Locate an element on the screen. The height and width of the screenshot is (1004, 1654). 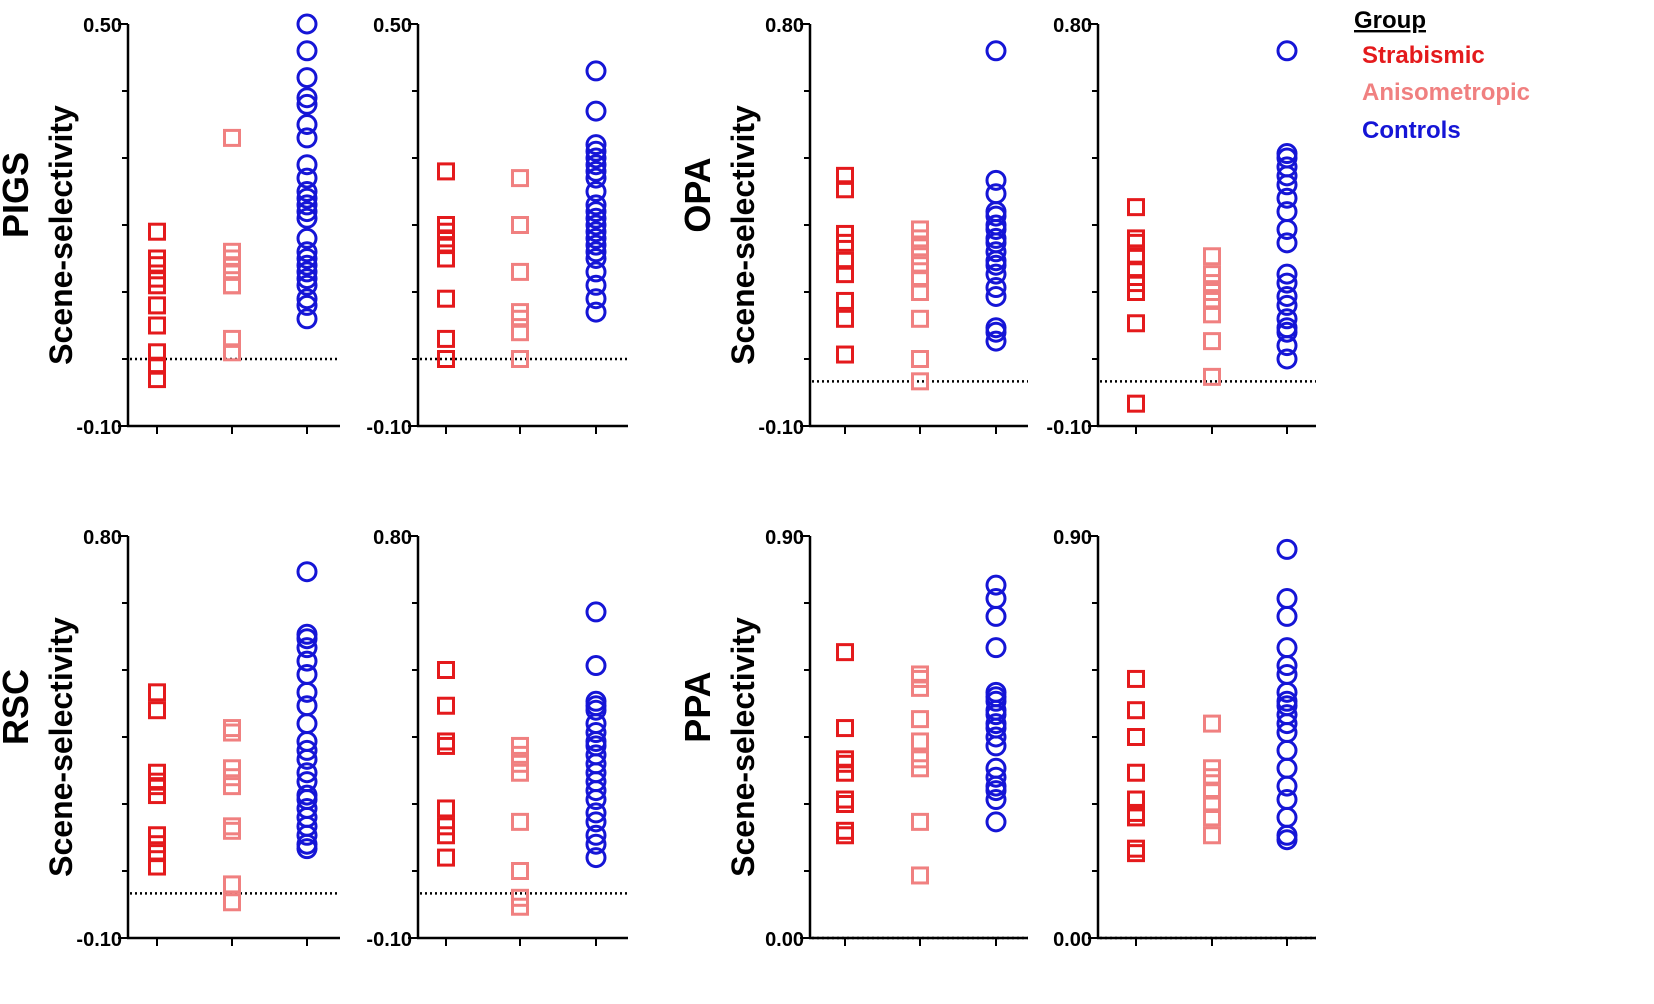
legend: Group Strabismic Anisometropic Controls is located at coordinates (1442, 75).